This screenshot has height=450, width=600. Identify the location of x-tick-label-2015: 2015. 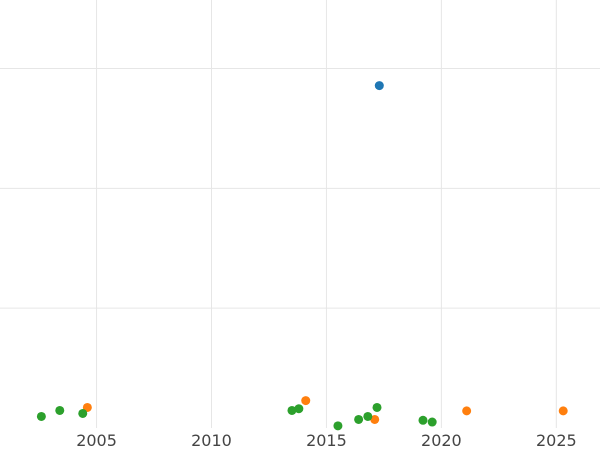
(326, 440).